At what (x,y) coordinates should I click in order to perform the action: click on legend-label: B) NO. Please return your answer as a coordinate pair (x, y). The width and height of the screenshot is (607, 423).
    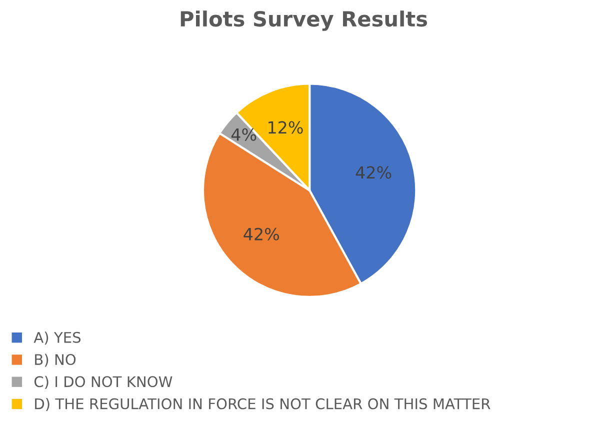
    Looking at the image, I should click on (55, 360).